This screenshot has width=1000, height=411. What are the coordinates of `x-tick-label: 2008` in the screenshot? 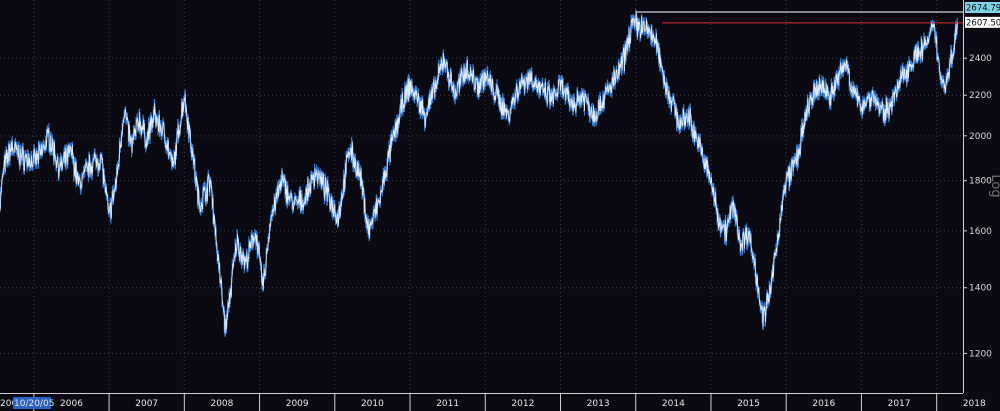 It's located at (221, 404).